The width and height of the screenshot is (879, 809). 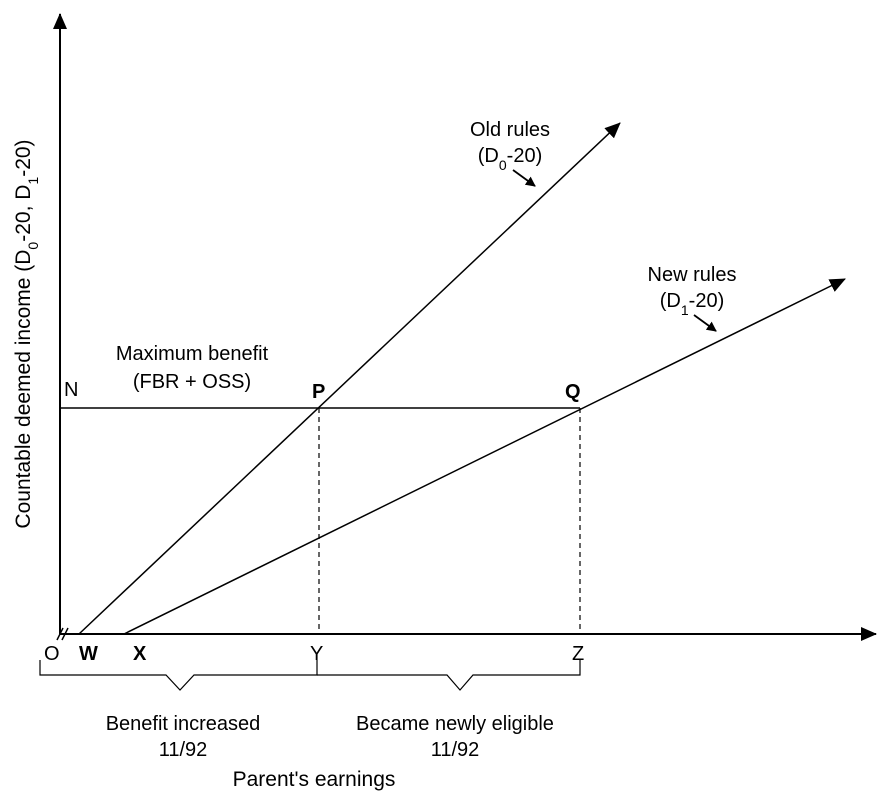 What do you see at coordinates (52, 654) in the screenshot?
I see `label-origin-o: O` at bounding box center [52, 654].